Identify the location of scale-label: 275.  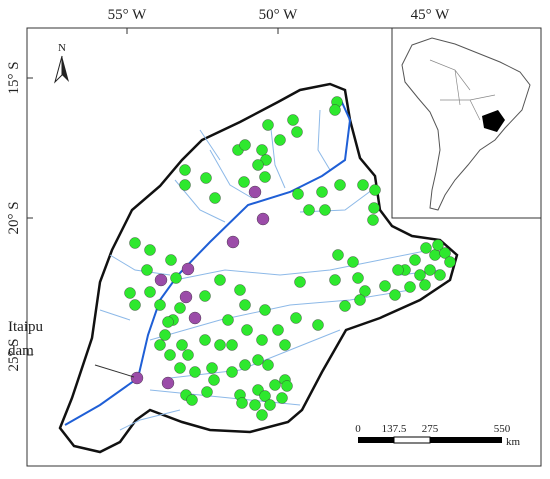
(430, 429).